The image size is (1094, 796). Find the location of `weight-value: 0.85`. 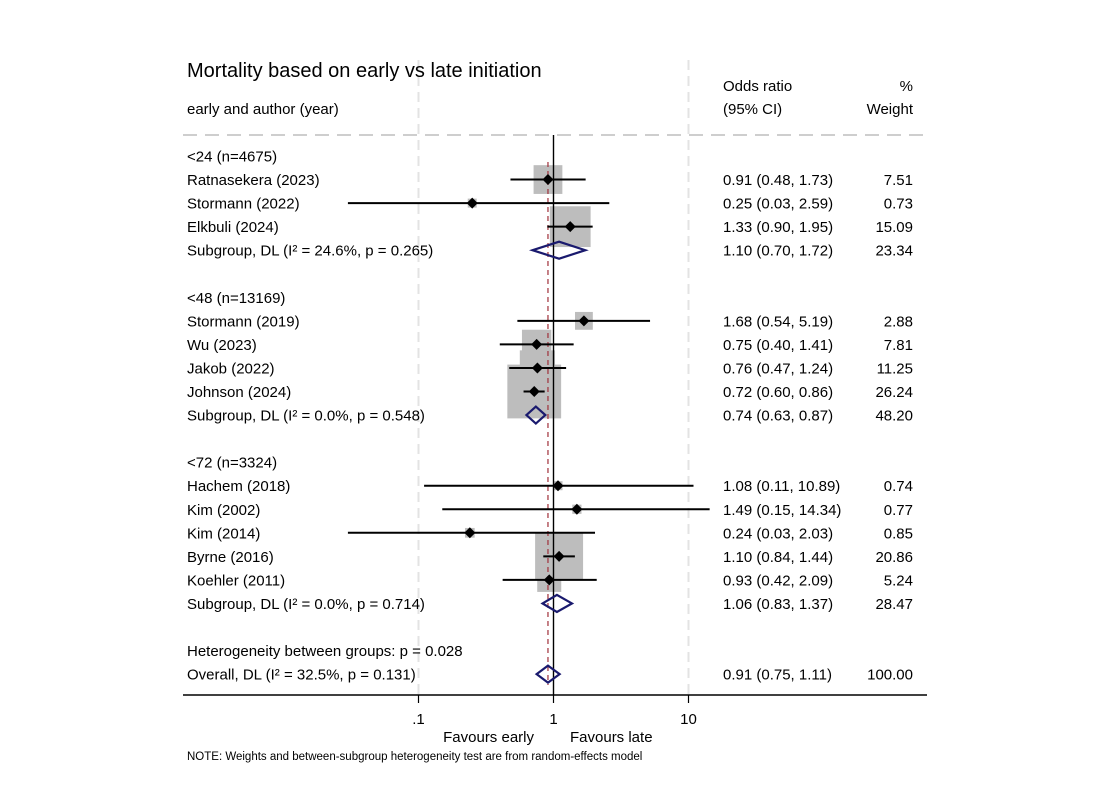

weight-value: 0.85 is located at coordinates (898, 533).